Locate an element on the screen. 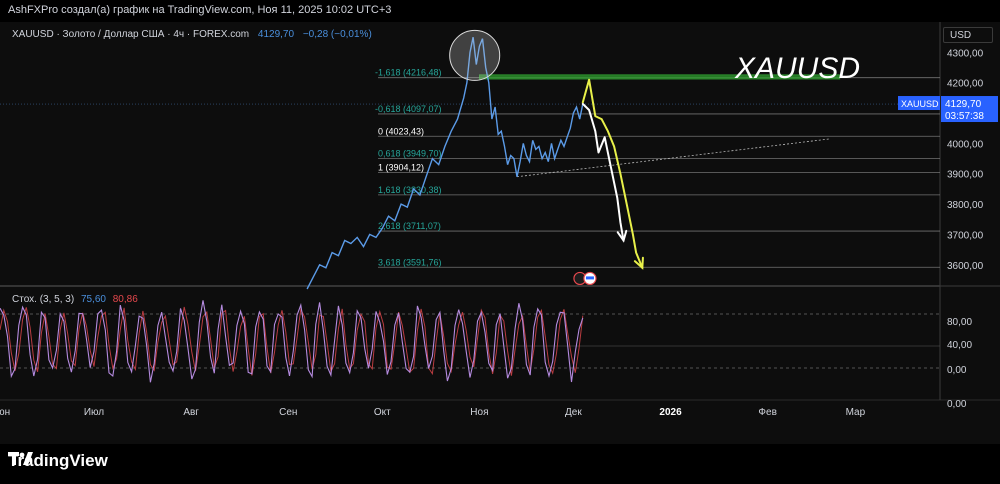  legend-change: −0,28 (−0,01%) is located at coordinates (337, 34).